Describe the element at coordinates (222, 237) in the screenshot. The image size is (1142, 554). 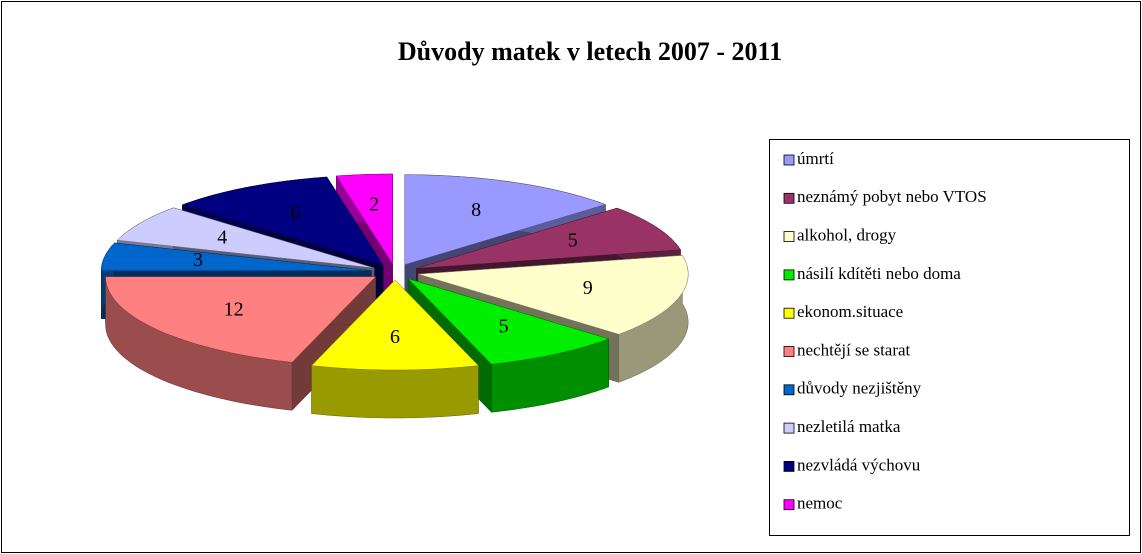
I see `data-label: 4` at that location.